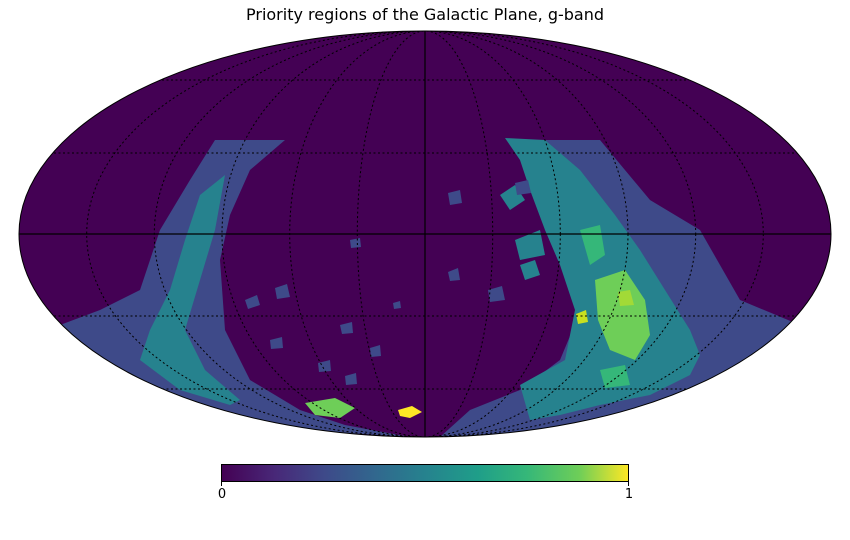 The height and width of the screenshot is (540, 850). Describe the element at coordinates (582, 317) in the screenshot. I see `region-yellow-east` at that location.